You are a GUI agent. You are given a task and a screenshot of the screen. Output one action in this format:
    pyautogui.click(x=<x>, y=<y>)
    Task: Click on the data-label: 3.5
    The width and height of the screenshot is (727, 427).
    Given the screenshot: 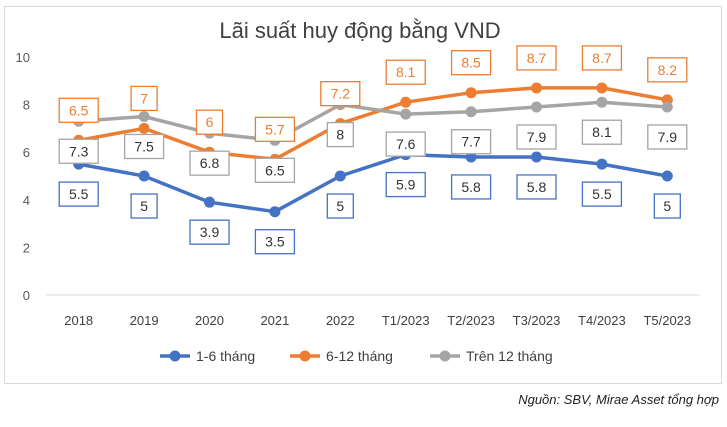 What is the action you would take?
    pyautogui.click(x=275, y=242)
    